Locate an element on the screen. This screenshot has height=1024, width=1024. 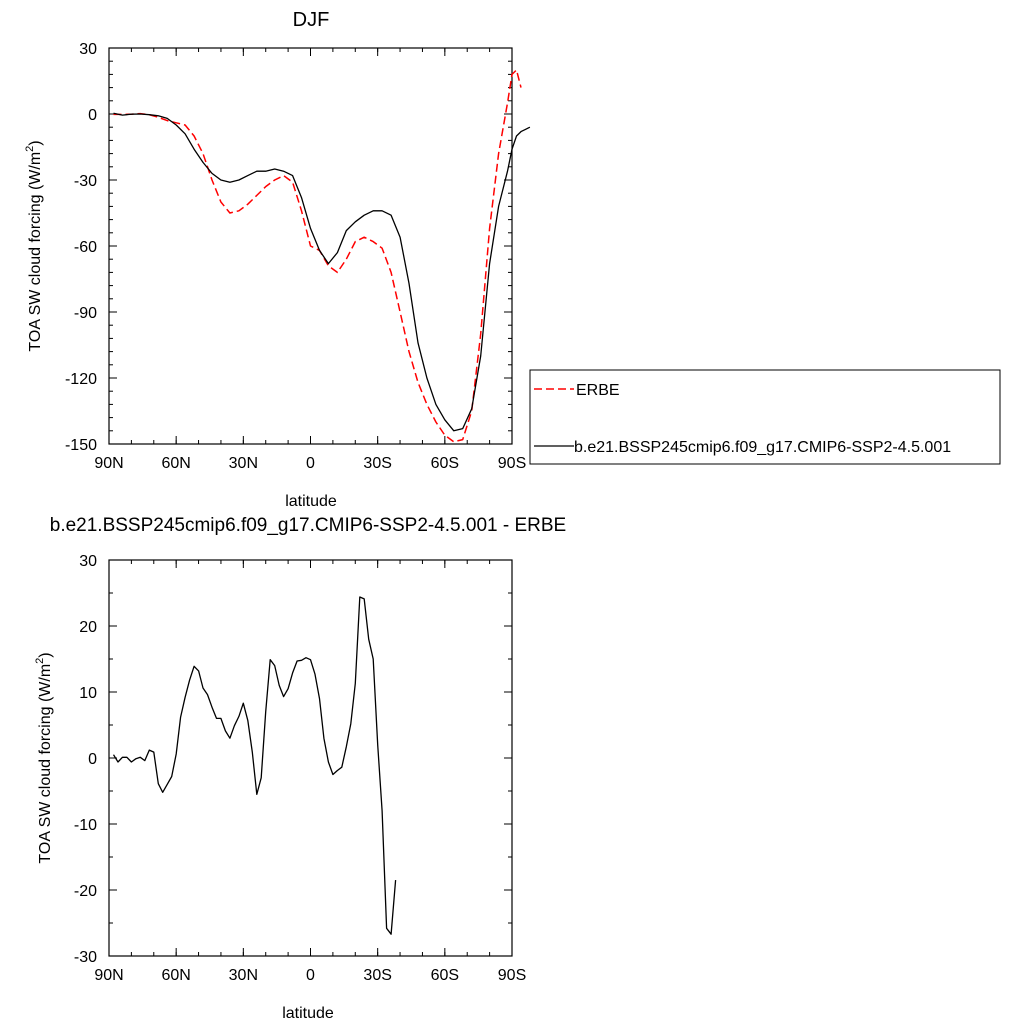
top-x-tick-label: 30N is located at coordinates (243, 463).